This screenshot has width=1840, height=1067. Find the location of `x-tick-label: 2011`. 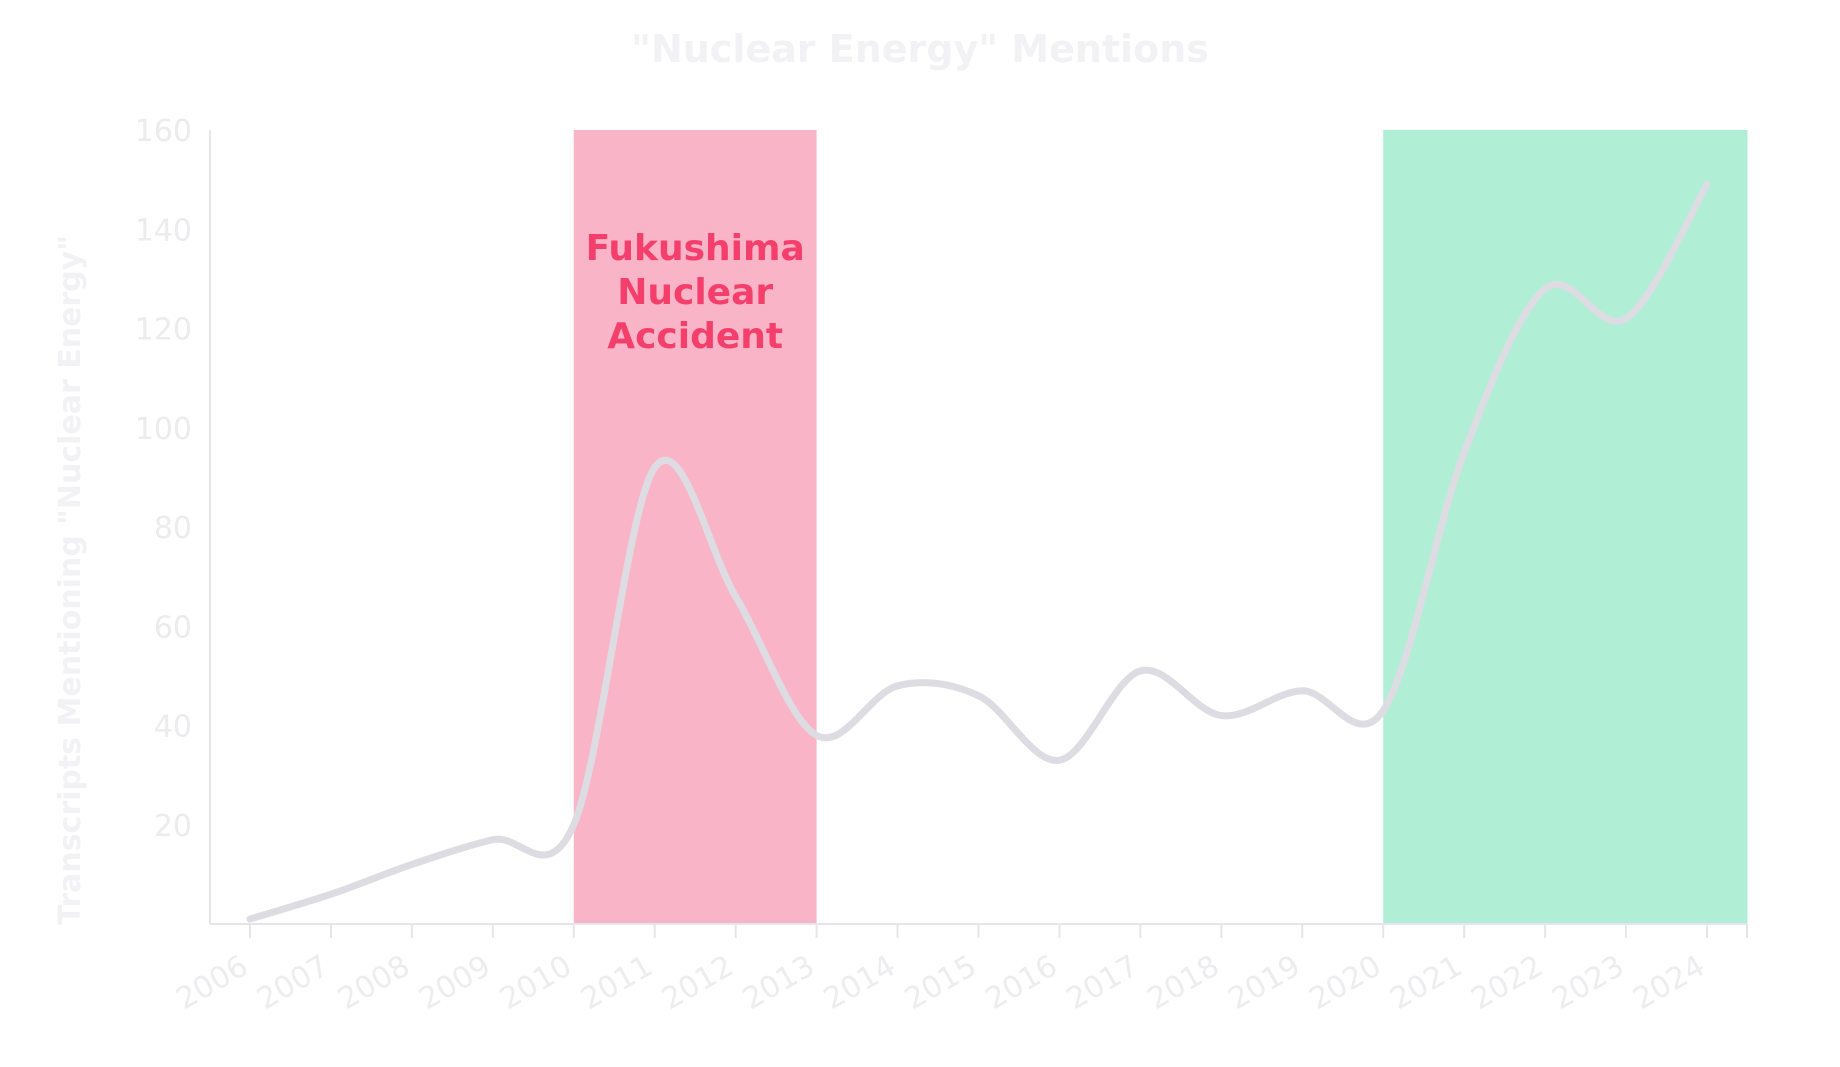

x-tick-label: 2011 is located at coordinates (617, 983).